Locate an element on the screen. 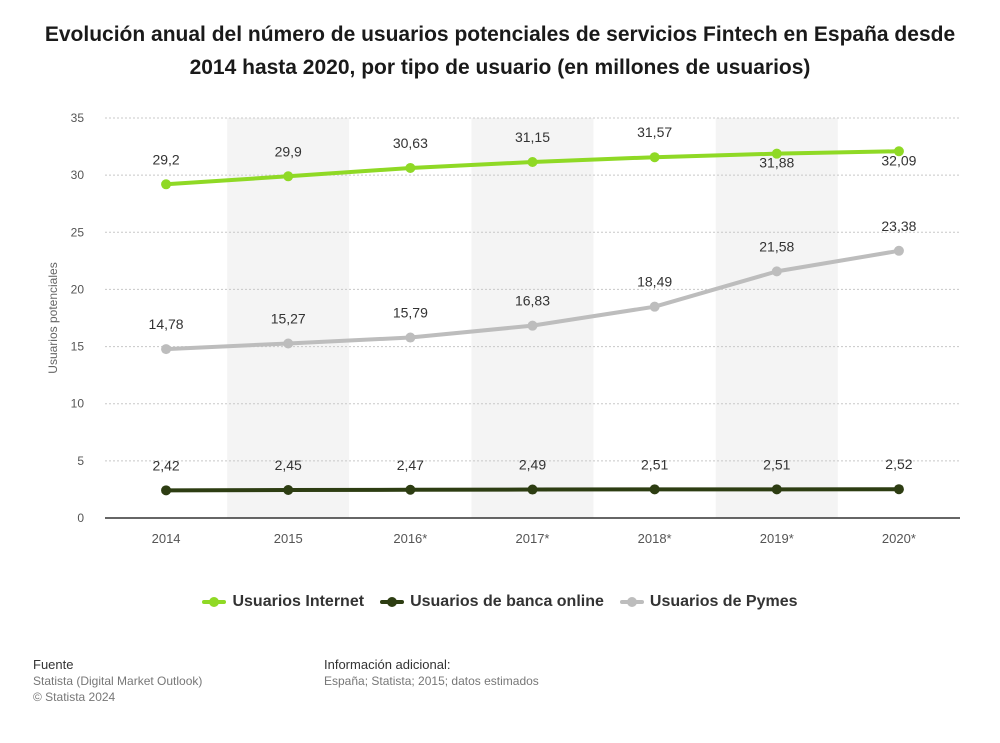 The image size is (1000, 743). data-label-0-6: 32,09 is located at coordinates (898, 160).